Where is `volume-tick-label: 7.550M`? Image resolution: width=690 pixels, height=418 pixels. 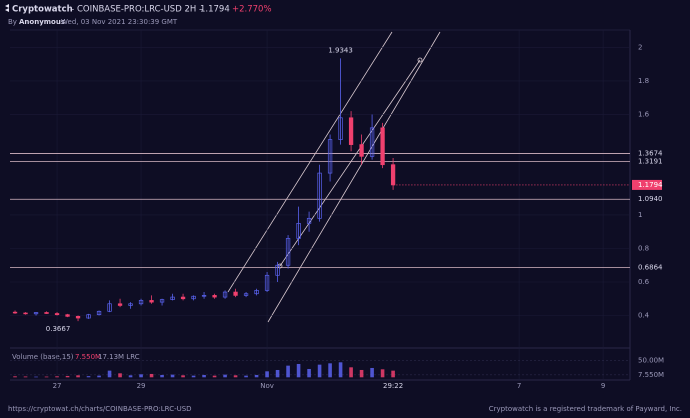
volume-tick-label: 7.550M is located at coordinates (651, 375).